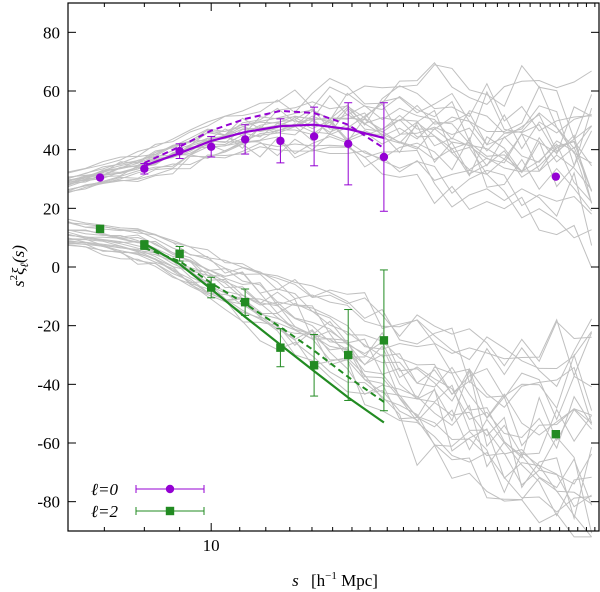 This screenshot has width=600, height=592. I want to click on x-tick-label: 10, so click(211, 545).